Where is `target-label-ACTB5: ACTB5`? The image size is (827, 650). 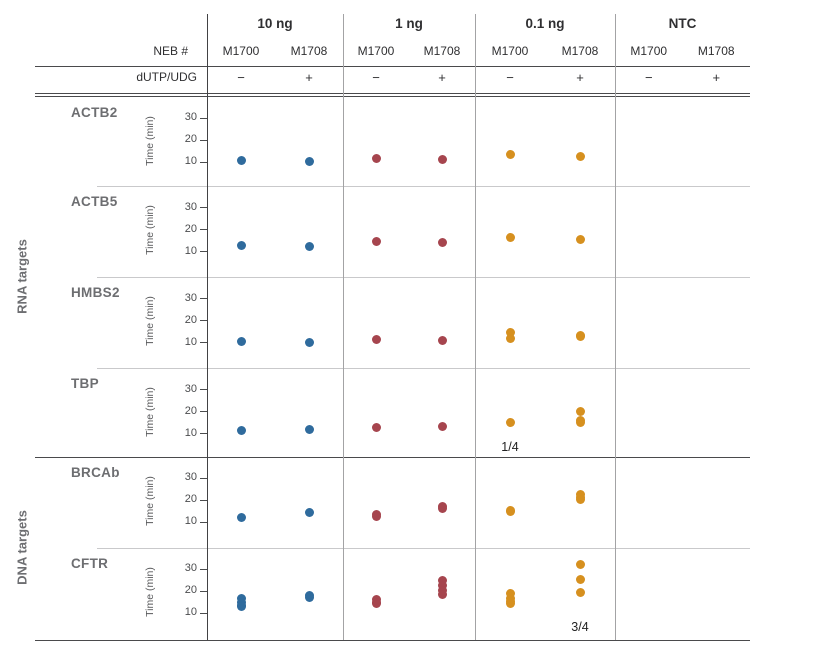
target-label-ACTB5: ACTB5 is located at coordinates (94, 201).